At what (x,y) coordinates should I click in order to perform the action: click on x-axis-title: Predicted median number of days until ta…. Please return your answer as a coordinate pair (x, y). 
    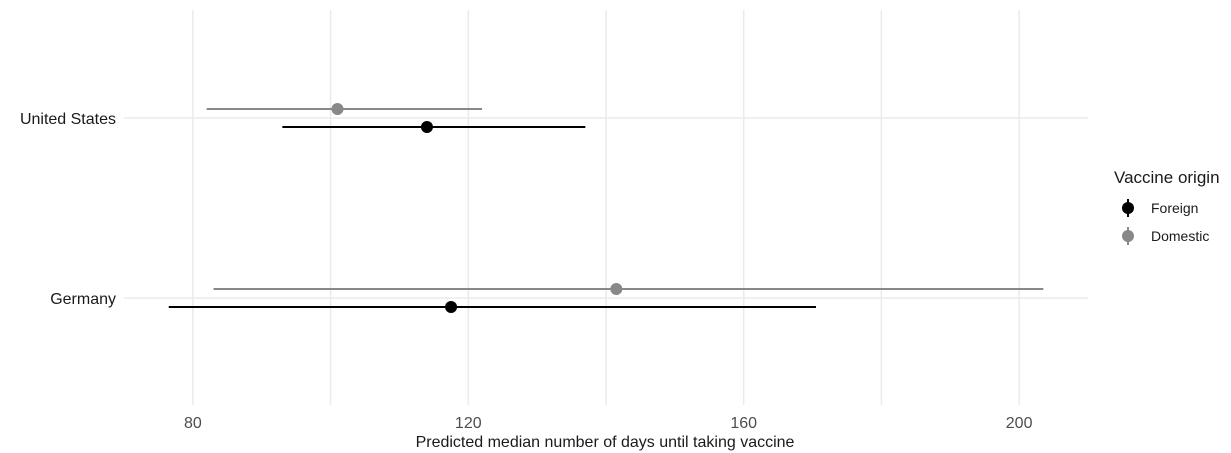
    Looking at the image, I should click on (605, 442).